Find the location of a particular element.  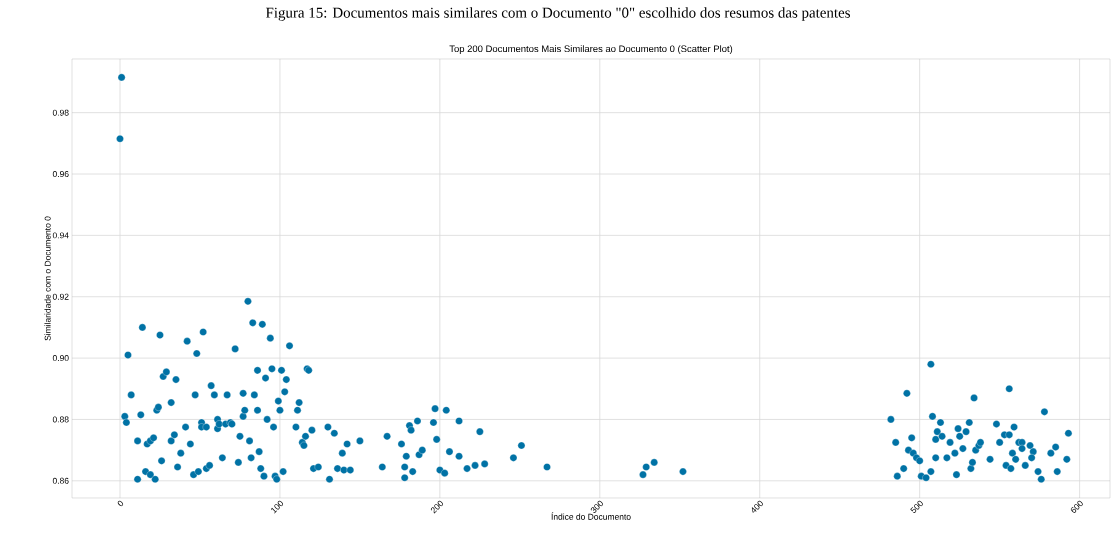

y-tick-label: 0.92 is located at coordinates (60, 296).